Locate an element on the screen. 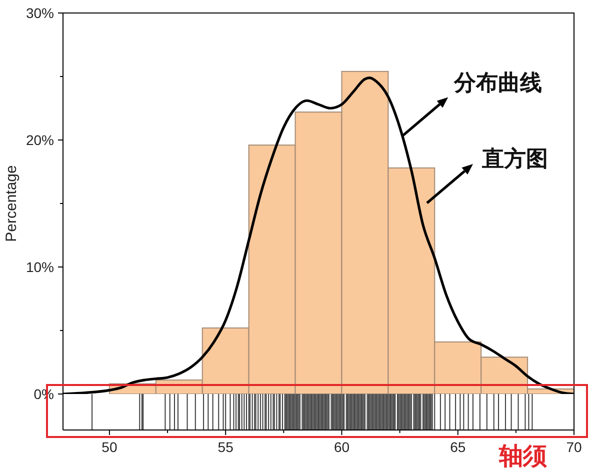  x-tick-label: 50 is located at coordinates (110, 447).